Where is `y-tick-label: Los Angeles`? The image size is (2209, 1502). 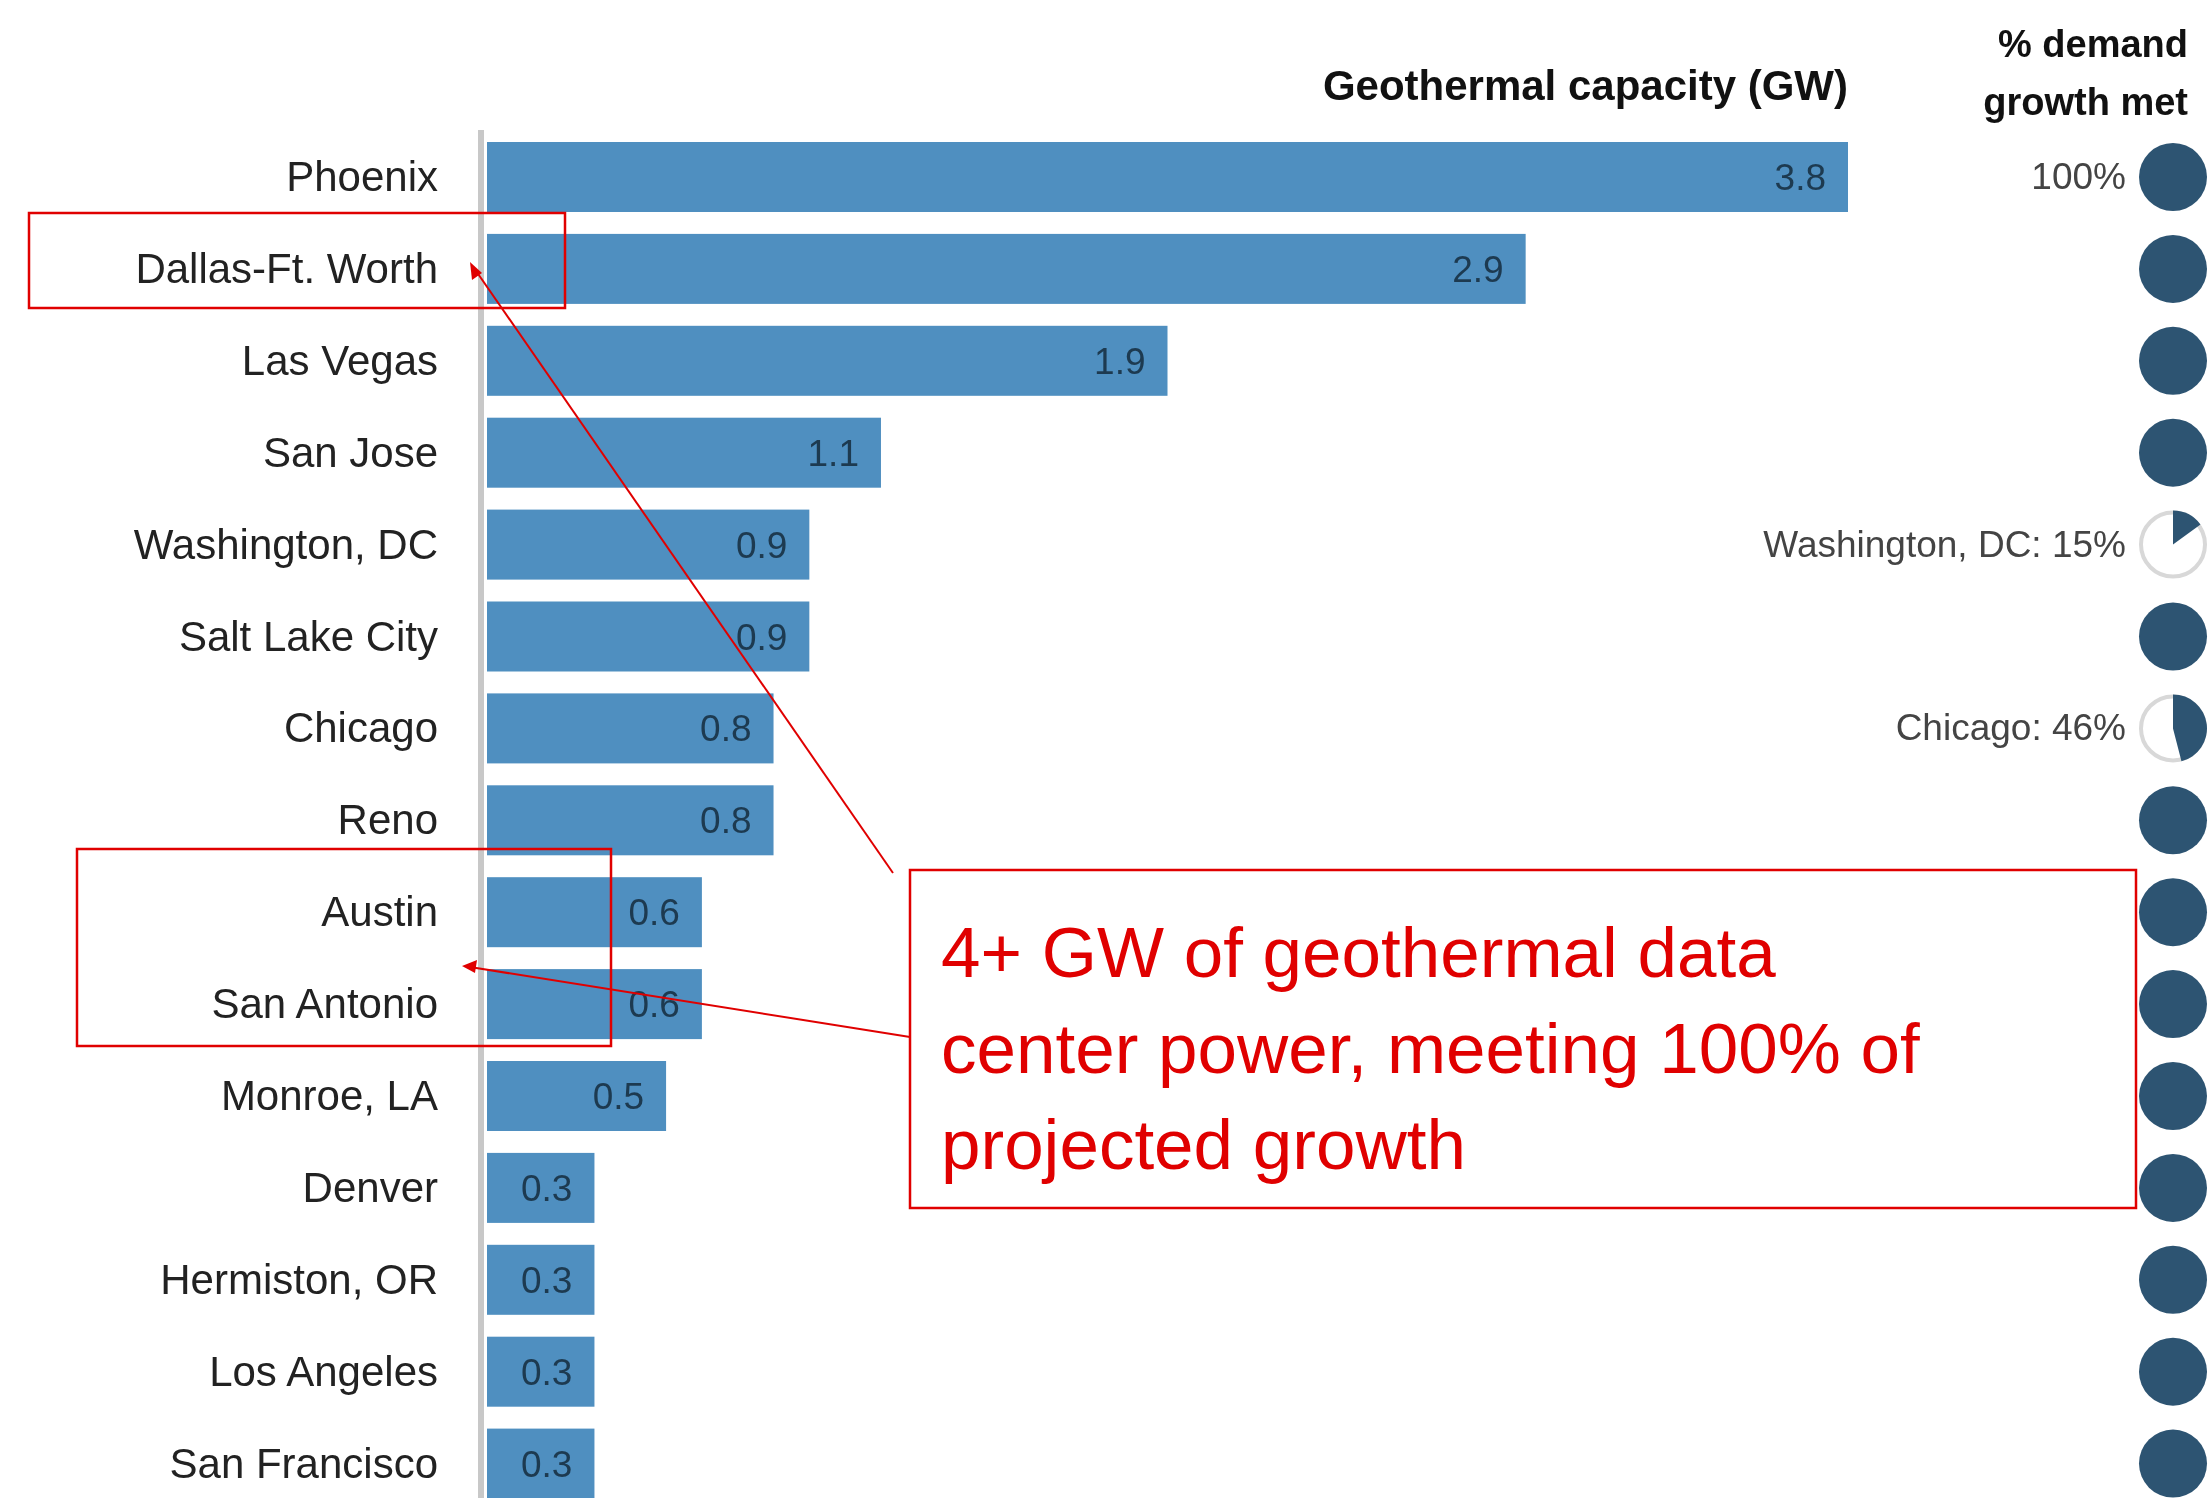 y-tick-label: Los Angeles is located at coordinates (323, 1371).